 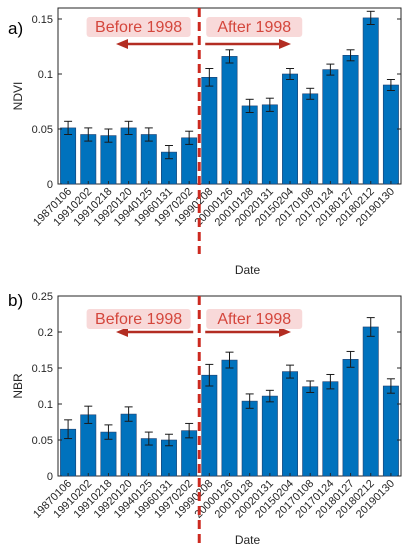 I want to click on panel-label-a: a), so click(x=15, y=28).